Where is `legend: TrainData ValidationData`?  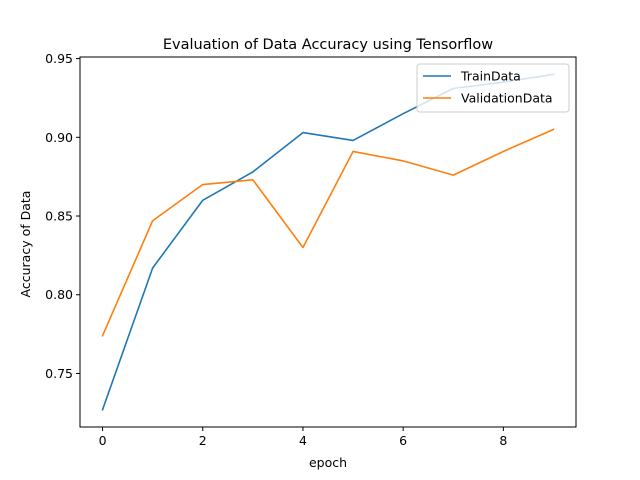 legend: TrainData ValidationData is located at coordinates (493, 88).